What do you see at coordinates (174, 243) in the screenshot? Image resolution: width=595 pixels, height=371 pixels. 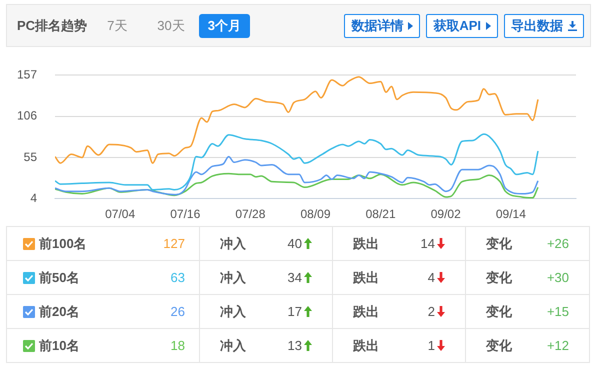 I see `text: 127` at bounding box center [174, 243].